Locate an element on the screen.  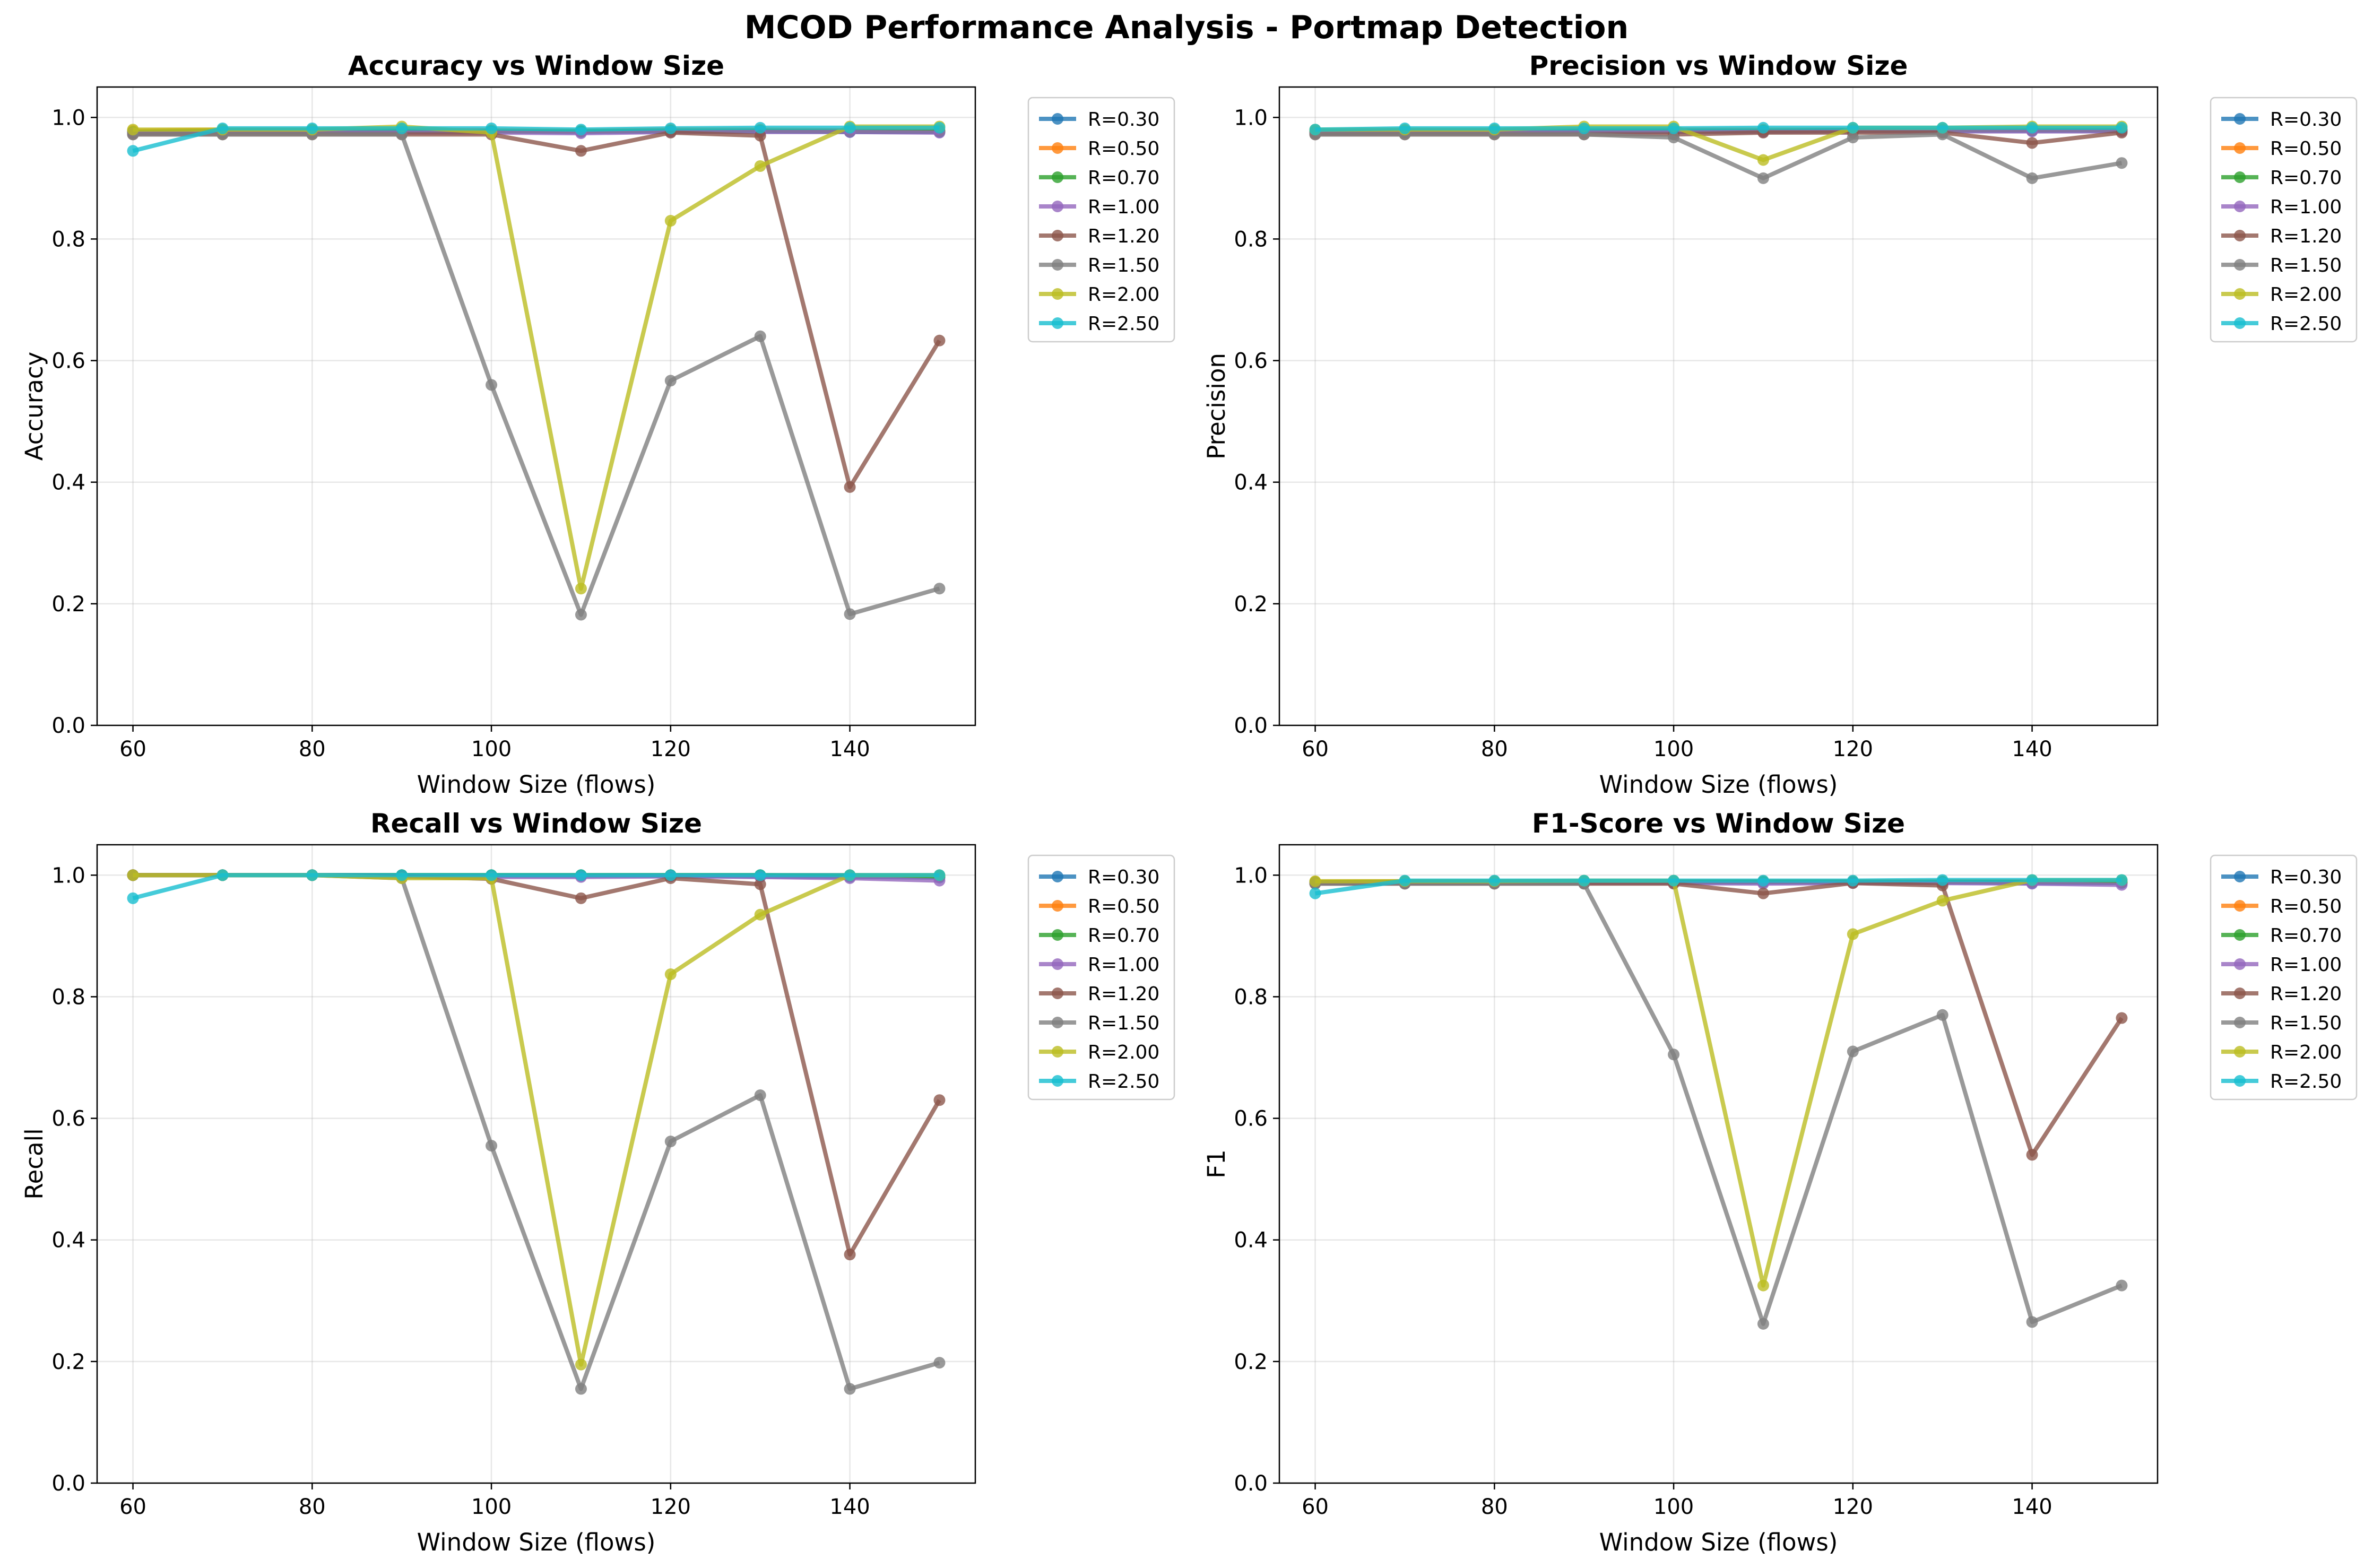
axes-title: Recall vs Window Size is located at coordinates (536, 823).